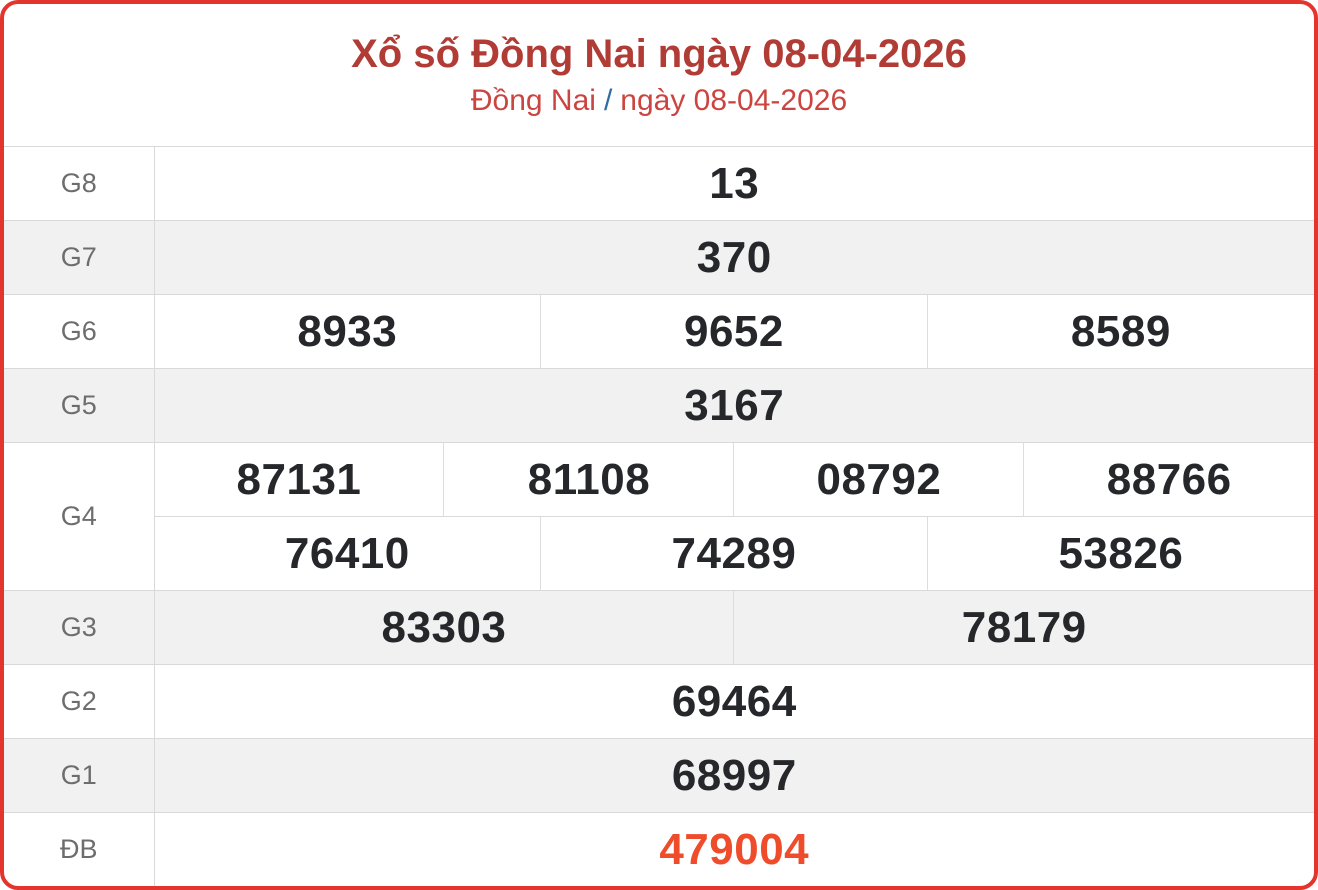 The height and width of the screenshot is (890, 1318). I want to click on prize-row-g5: G5 3167, so click(659, 405).